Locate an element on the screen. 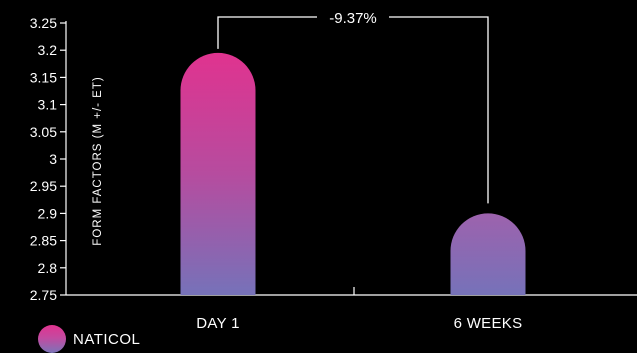 The height and width of the screenshot is (353, 637). y-tick-label: 2.85 is located at coordinates (43, 241).